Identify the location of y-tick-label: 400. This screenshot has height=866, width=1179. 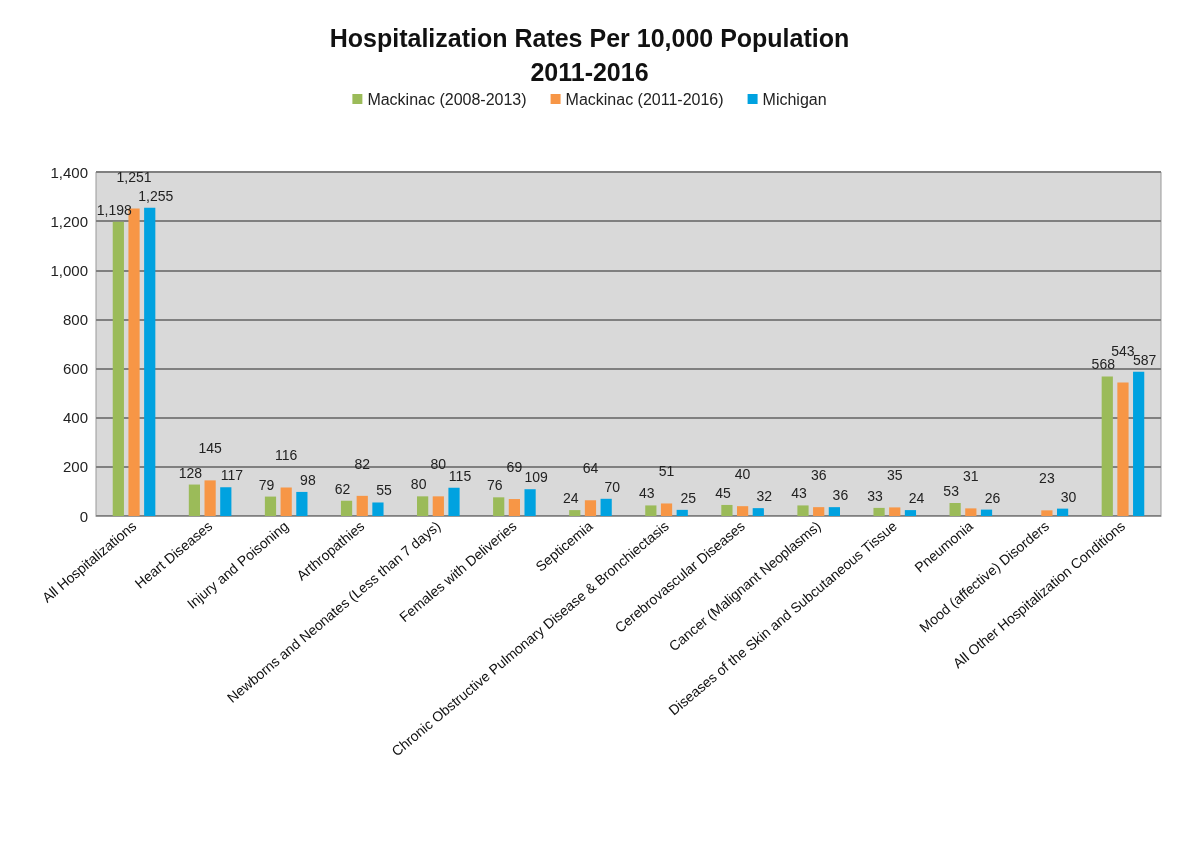
(75, 418).